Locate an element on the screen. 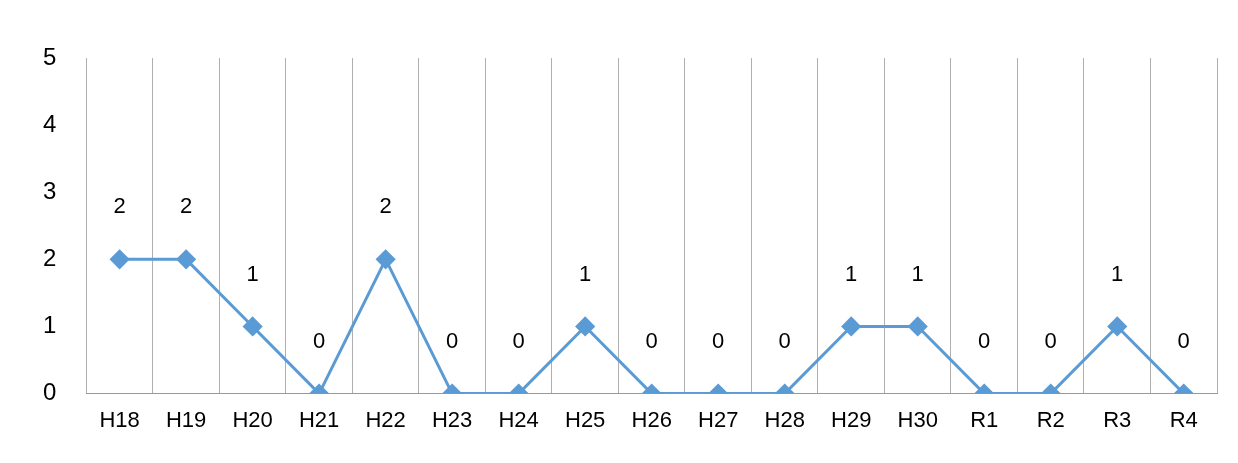 Image resolution: width=1238 pixels, height=463 pixels. y-tick-label: 2 is located at coordinates (49, 257).